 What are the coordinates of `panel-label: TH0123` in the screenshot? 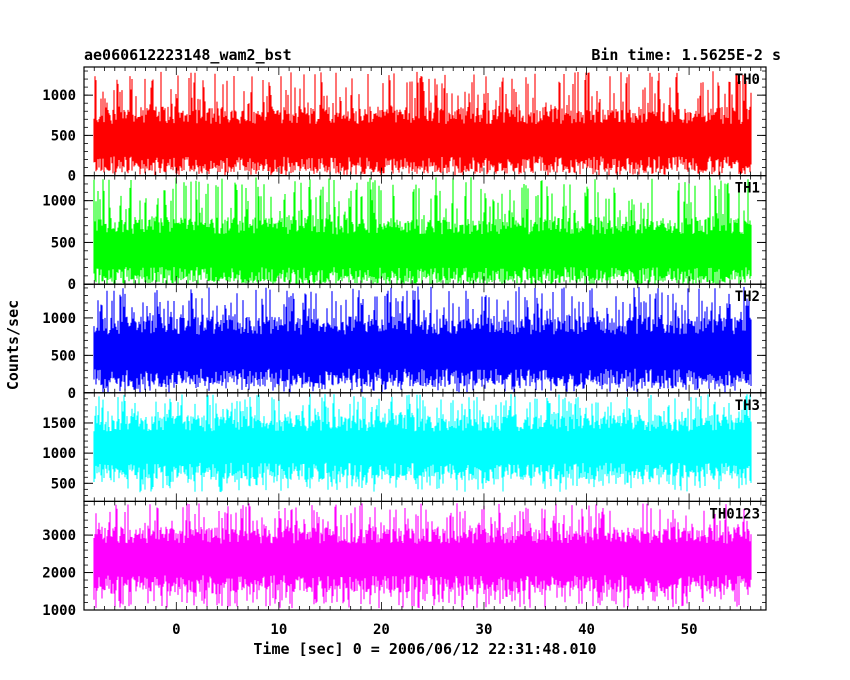 It's located at (734, 514).